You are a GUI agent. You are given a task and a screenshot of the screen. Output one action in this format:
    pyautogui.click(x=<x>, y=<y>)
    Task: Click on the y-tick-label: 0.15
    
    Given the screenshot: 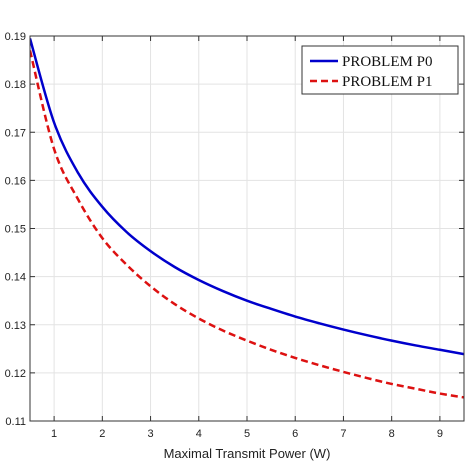 What is the action you would take?
    pyautogui.click(x=15, y=230)
    